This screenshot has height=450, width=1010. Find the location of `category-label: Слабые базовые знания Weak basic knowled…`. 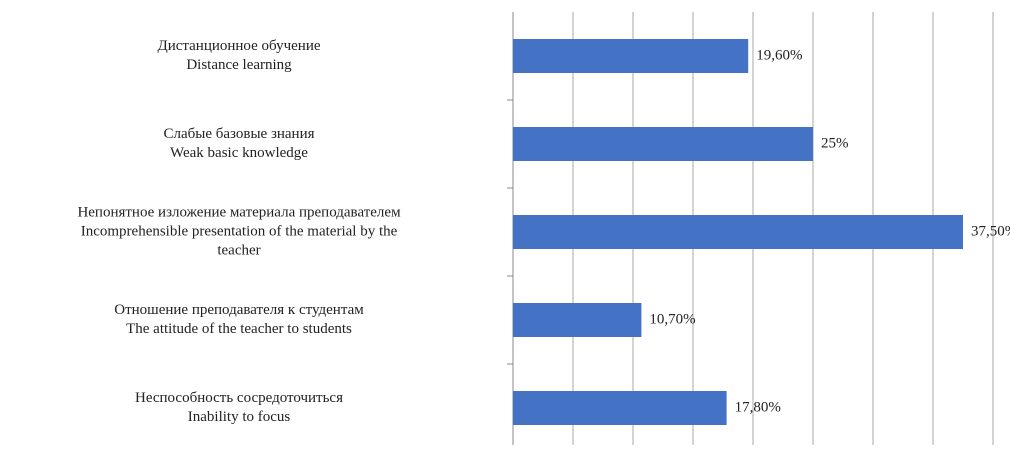

category-label: Слабые базовые знания Weak basic knowled… is located at coordinates (239, 143).